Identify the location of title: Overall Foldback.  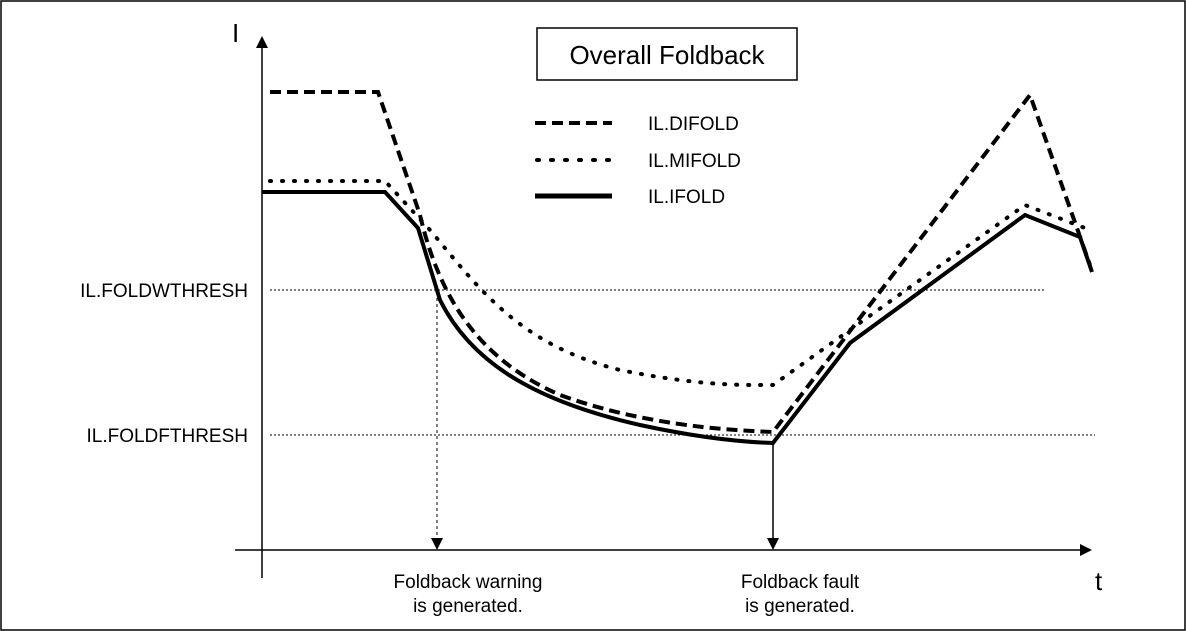
(667, 55).